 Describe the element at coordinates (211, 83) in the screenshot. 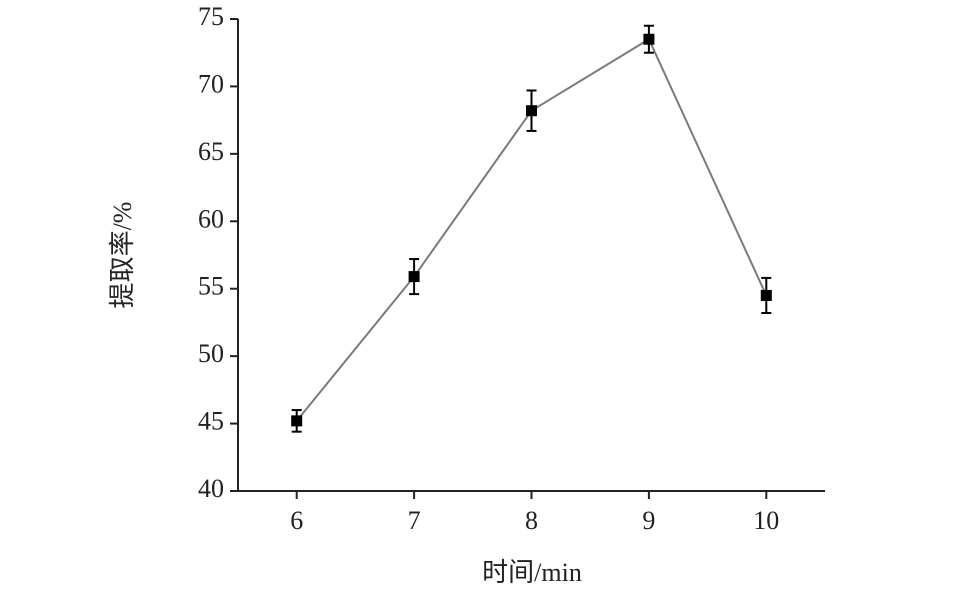

I see `y-tick-label: 70` at that location.